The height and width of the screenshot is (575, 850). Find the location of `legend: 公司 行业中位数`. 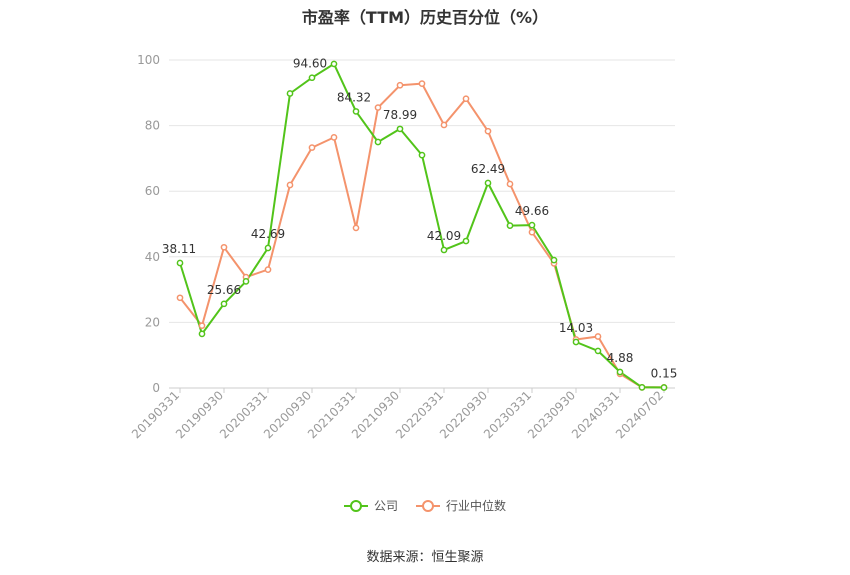

legend: 公司 行业中位数 is located at coordinates (425, 505).